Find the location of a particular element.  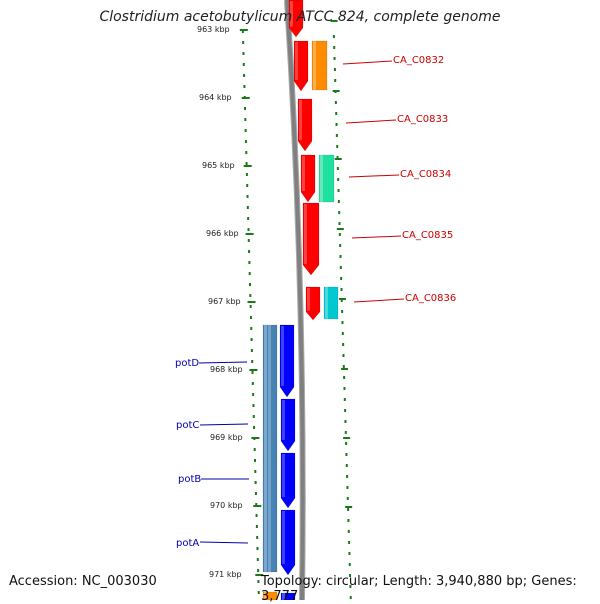

backbone is located at coordinates (295, 300).